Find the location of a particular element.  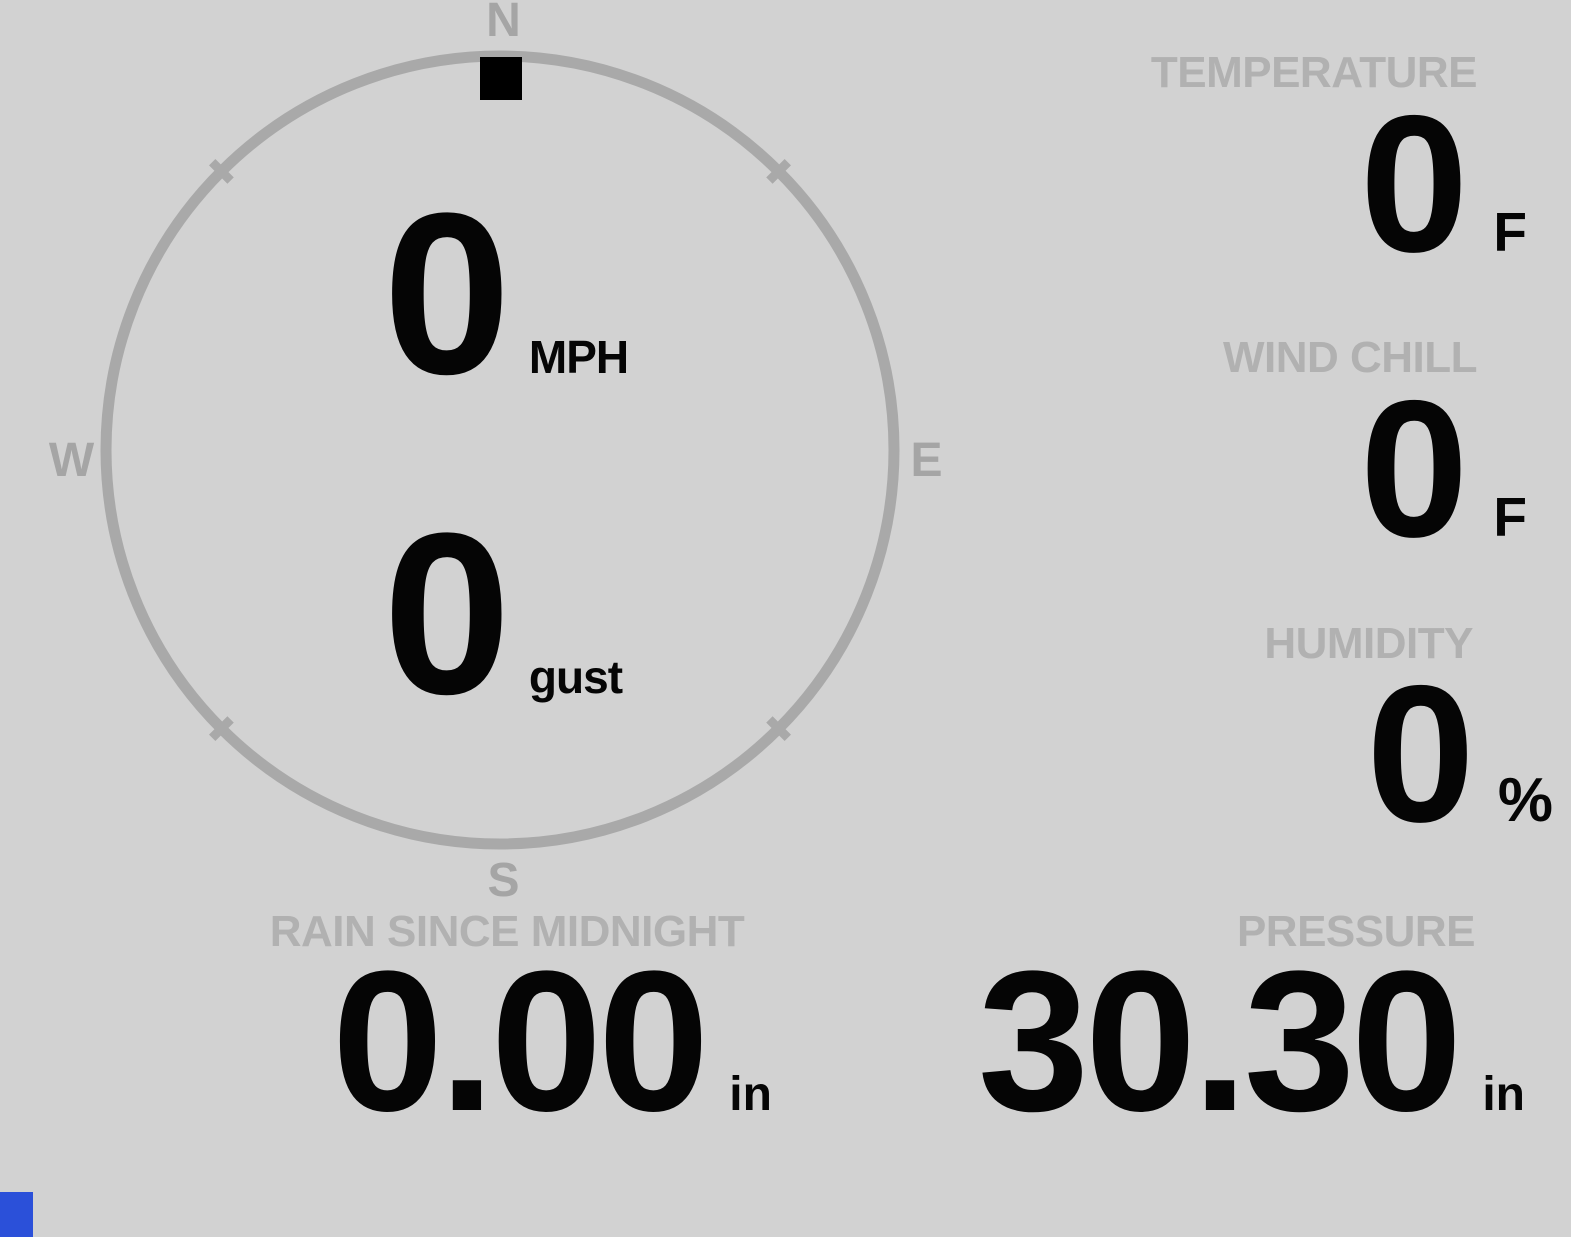

humidity-unit: % is located at coordinates (1525, 800).